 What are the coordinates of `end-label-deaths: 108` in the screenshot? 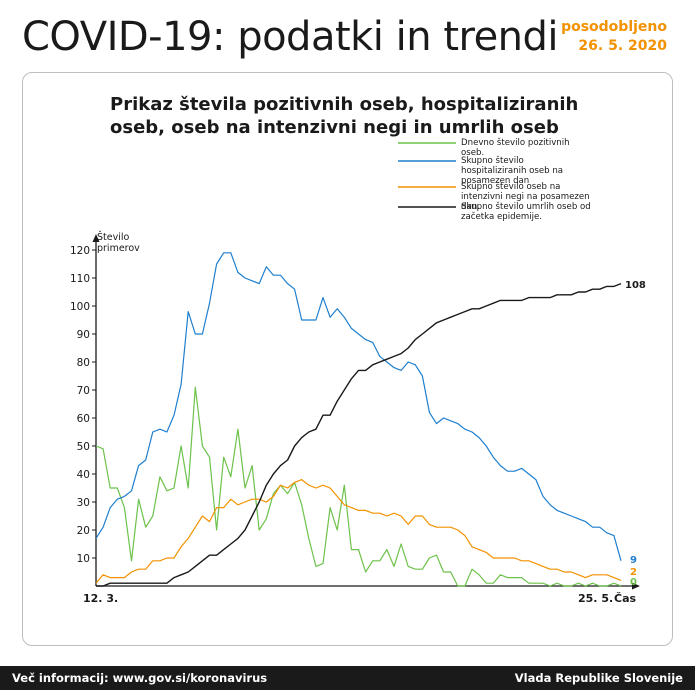 It's located at (635, 285).